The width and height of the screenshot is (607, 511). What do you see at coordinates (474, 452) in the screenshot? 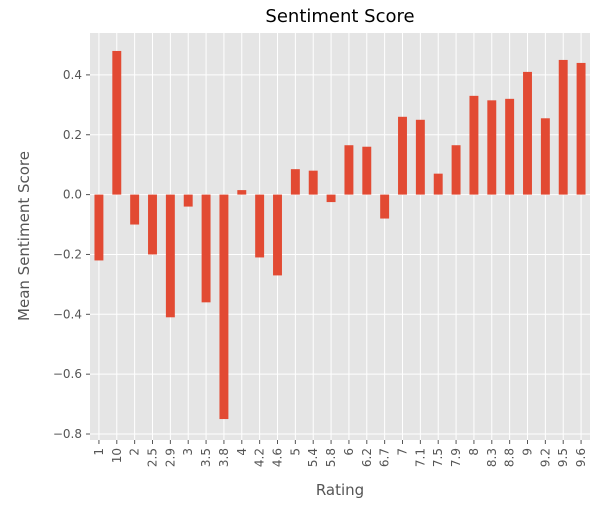
I see `x-tick-label: 8` at bounding box center [474, 452].